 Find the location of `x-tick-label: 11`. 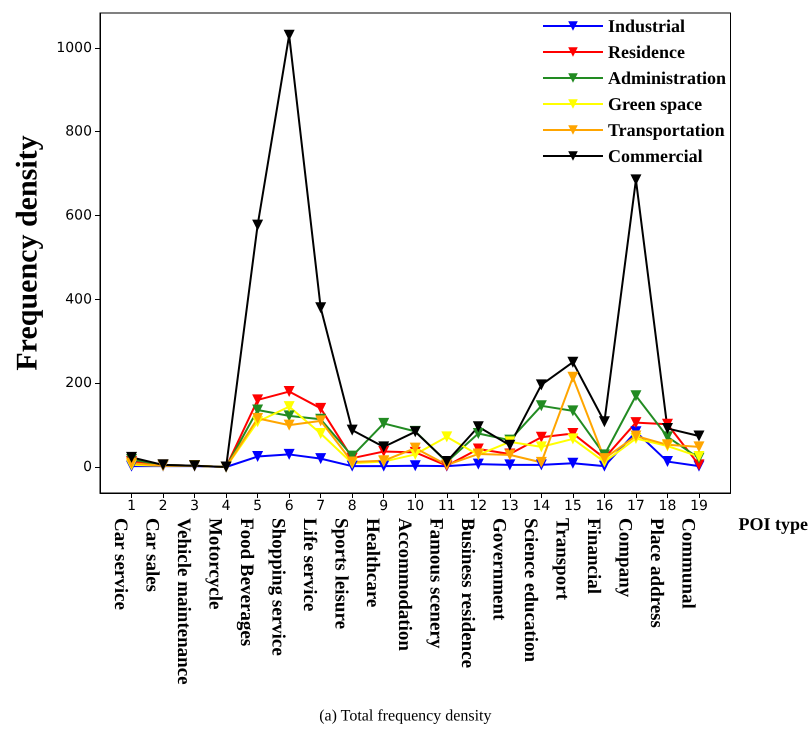

x-tick-label: 11 is located at coordinates (447, 506).